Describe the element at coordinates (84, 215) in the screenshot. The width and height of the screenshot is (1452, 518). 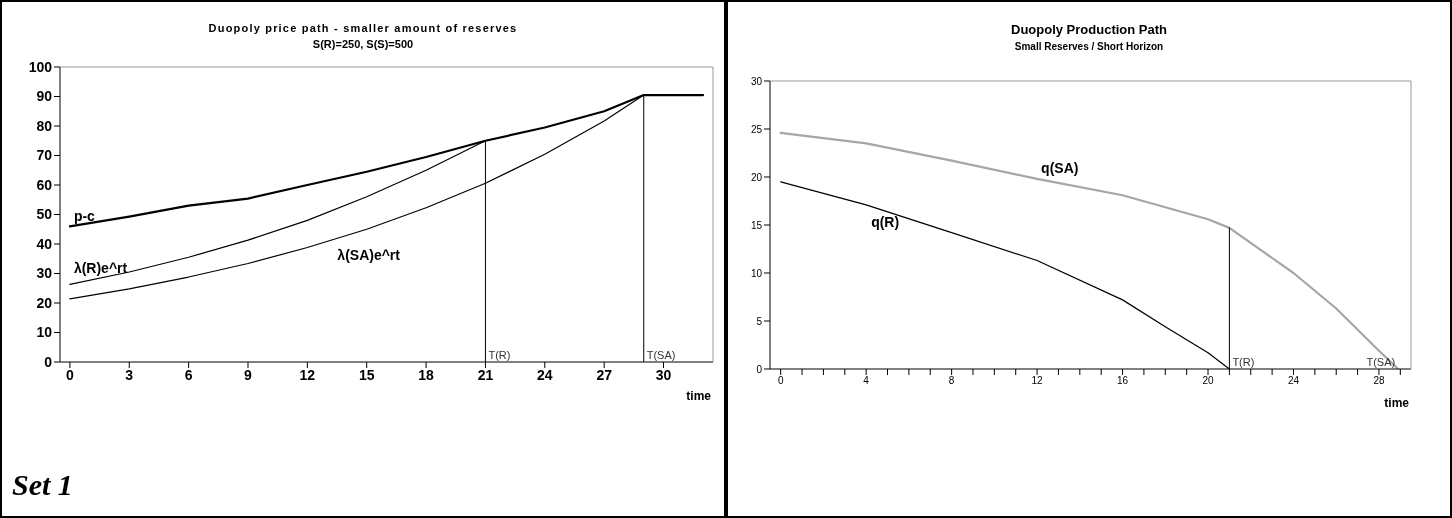
I see `series-label: p-c` at that location.